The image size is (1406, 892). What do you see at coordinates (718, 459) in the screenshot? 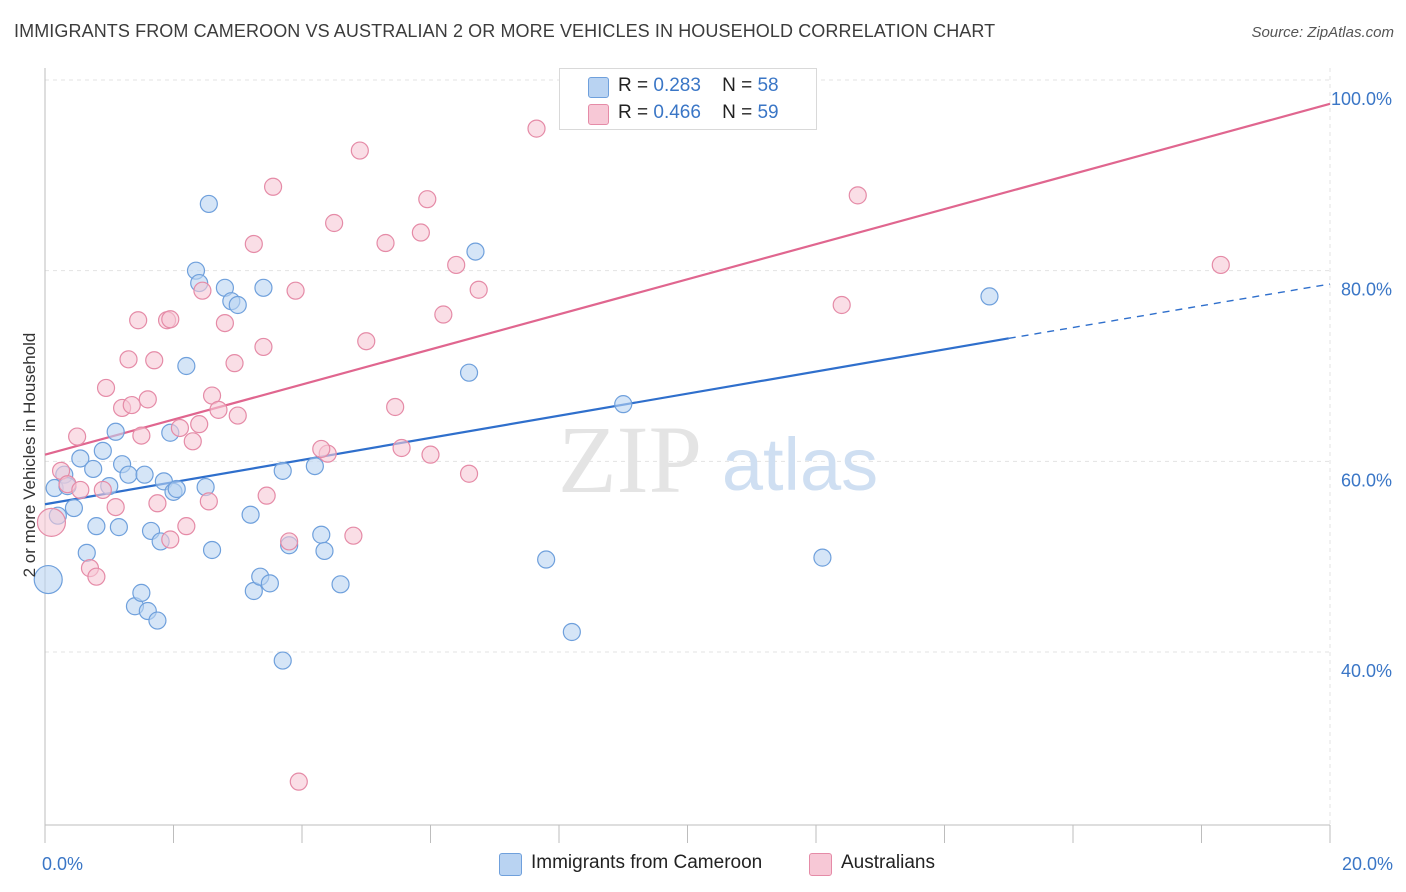
I see `watermark: ZIP atlas` at bounding box center [718, 459].